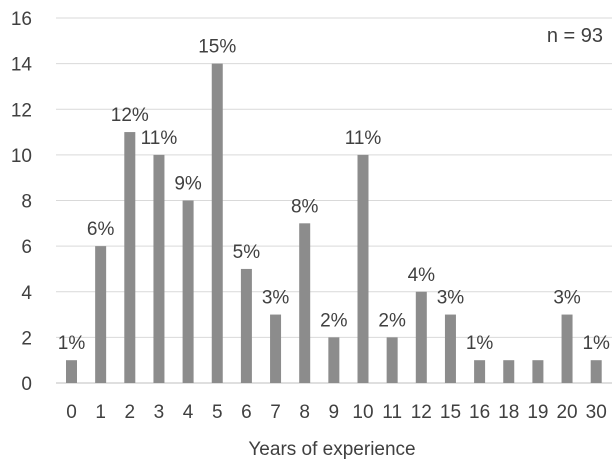 Image resolution: width=612 pixels, height=469 pixels. I want to click on y-tick-label: 8, so click(26, 202).